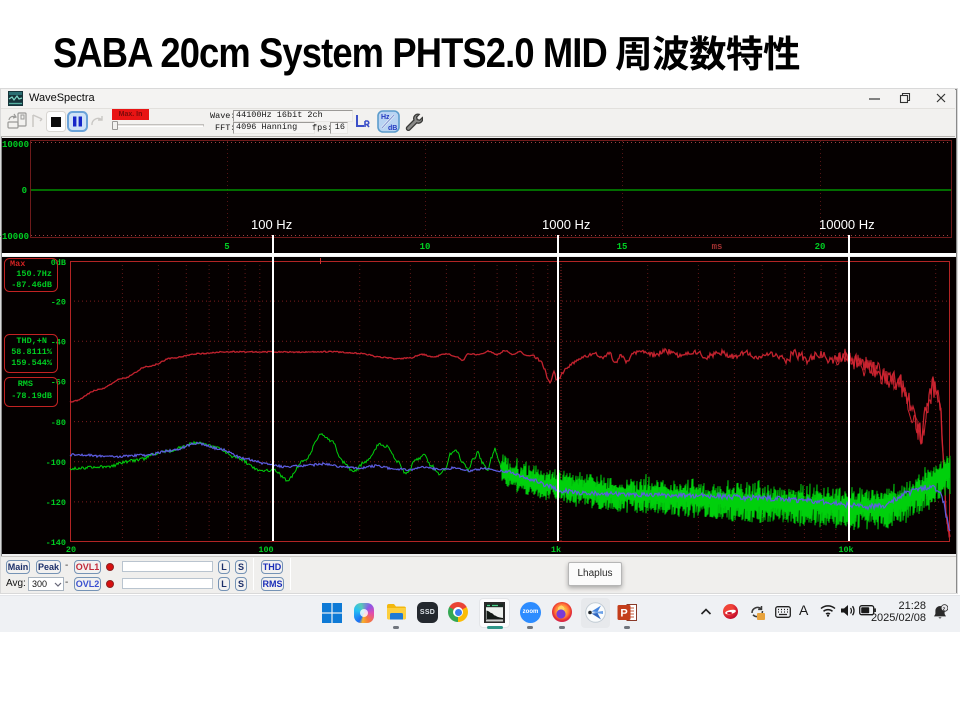 The height and width of the screenshot is (720, 960). I want to click on svg-text: -10000, so click(14, 237).